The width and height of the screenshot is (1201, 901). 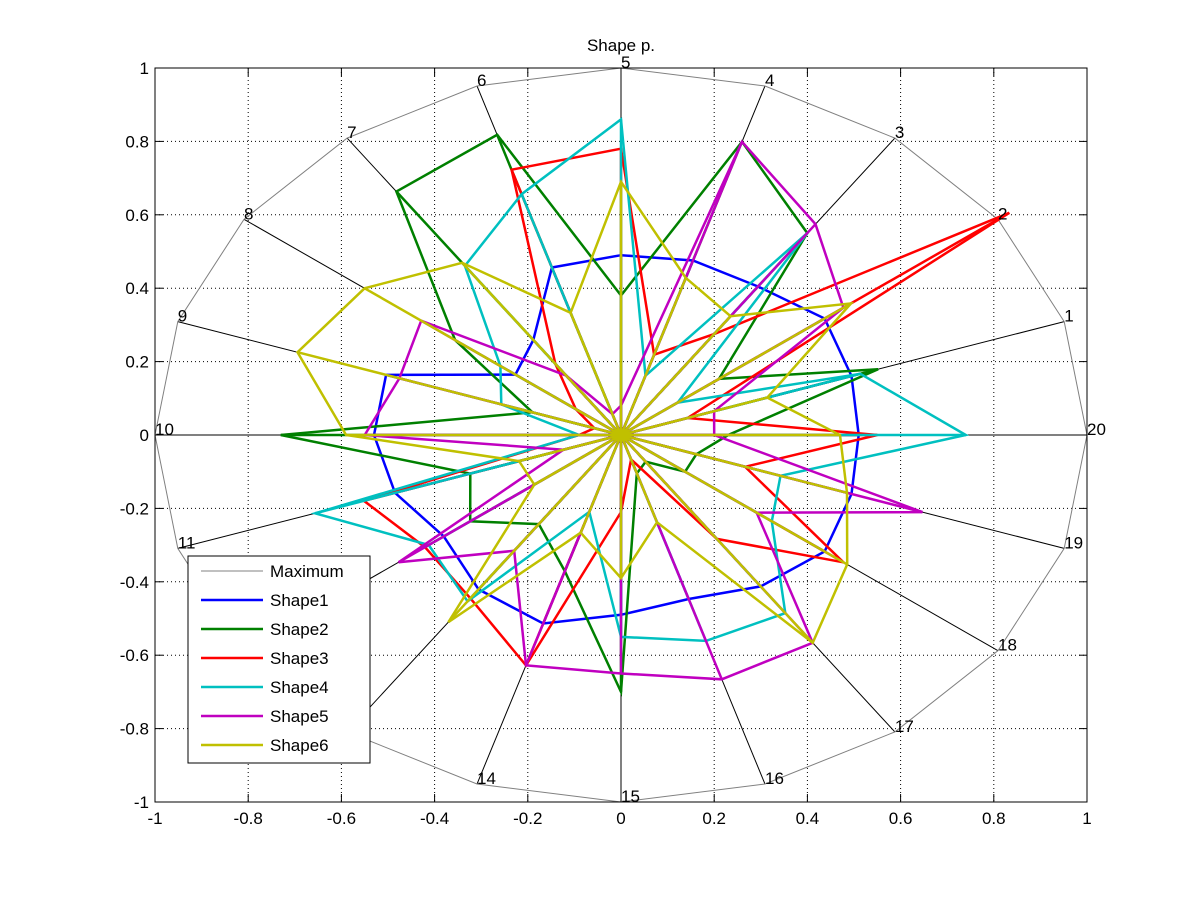 I want to click on spoke-label: 8, so click(x=248, y=213).